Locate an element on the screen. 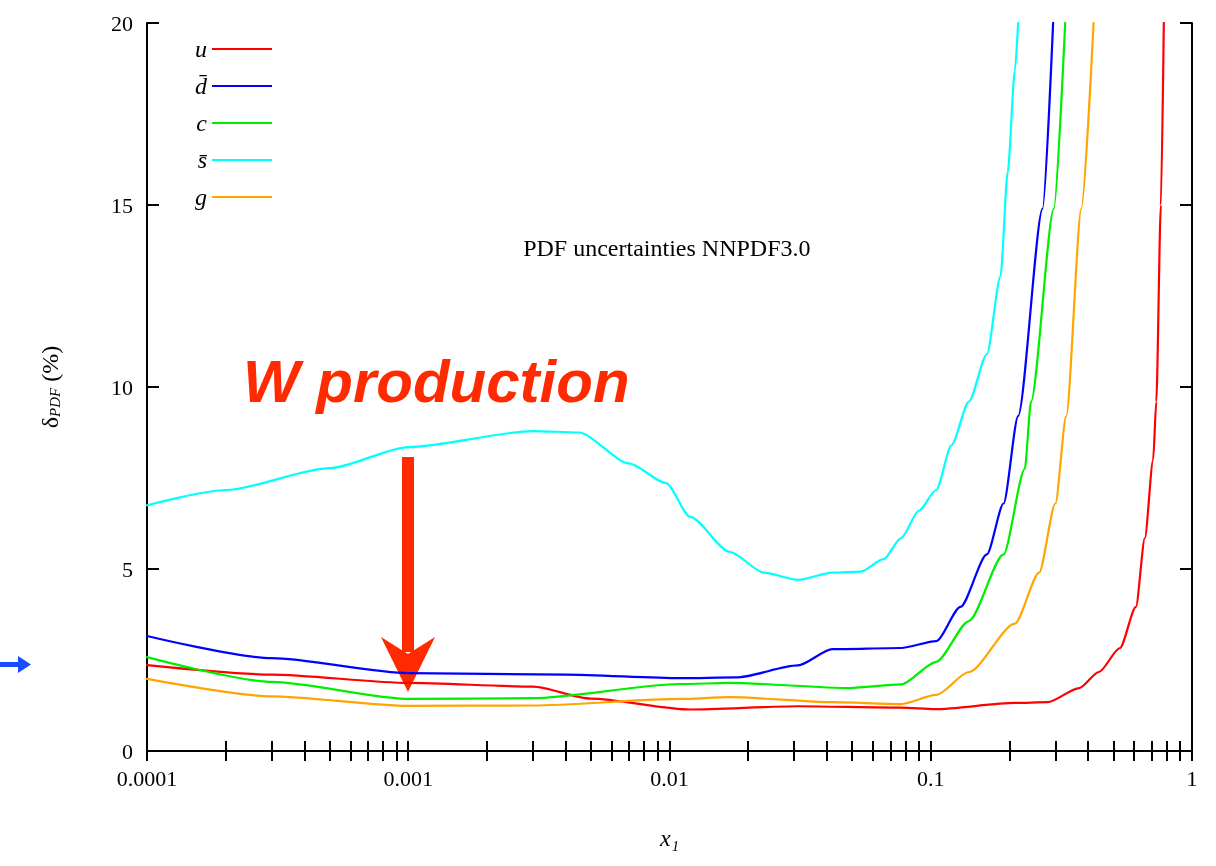 This screenshot has height=866, width=1216. y-tick-label: 0 is located at coordinates (127, 751).